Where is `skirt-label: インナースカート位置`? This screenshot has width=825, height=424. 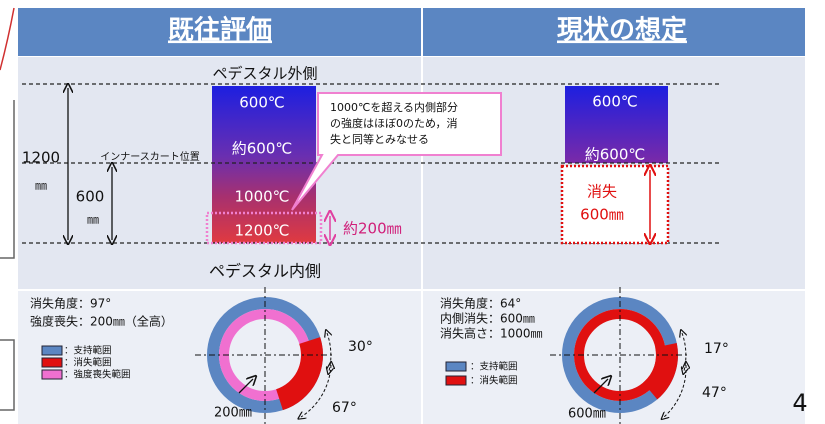 skirt-label: インナースカート位置 is located at coordinates (150, 156).